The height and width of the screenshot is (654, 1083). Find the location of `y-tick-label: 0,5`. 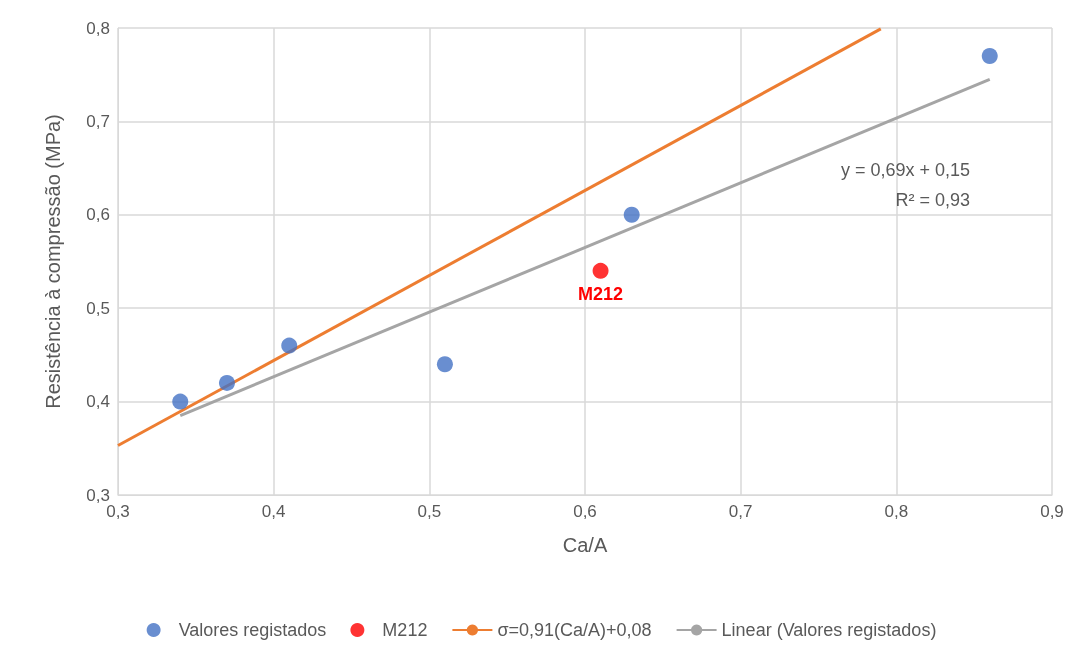

y-tick-label: 0,5 is located at coordinates (98, 308).